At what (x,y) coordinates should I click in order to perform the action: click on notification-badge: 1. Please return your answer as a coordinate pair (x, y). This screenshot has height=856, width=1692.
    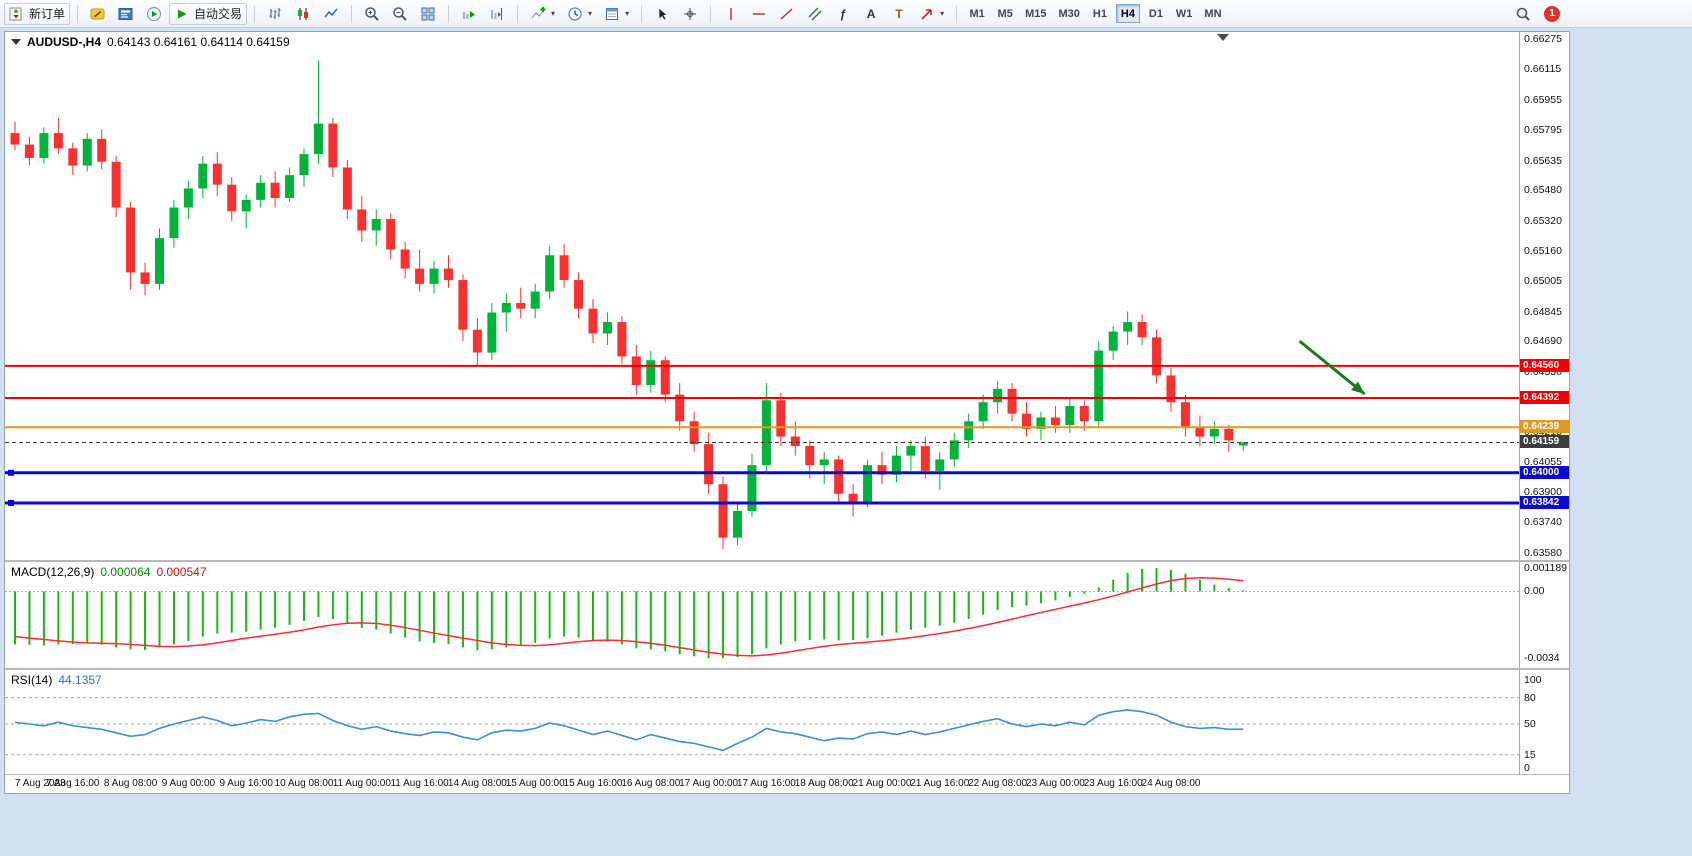
    Looking at the image, I should click on (1552, 13).